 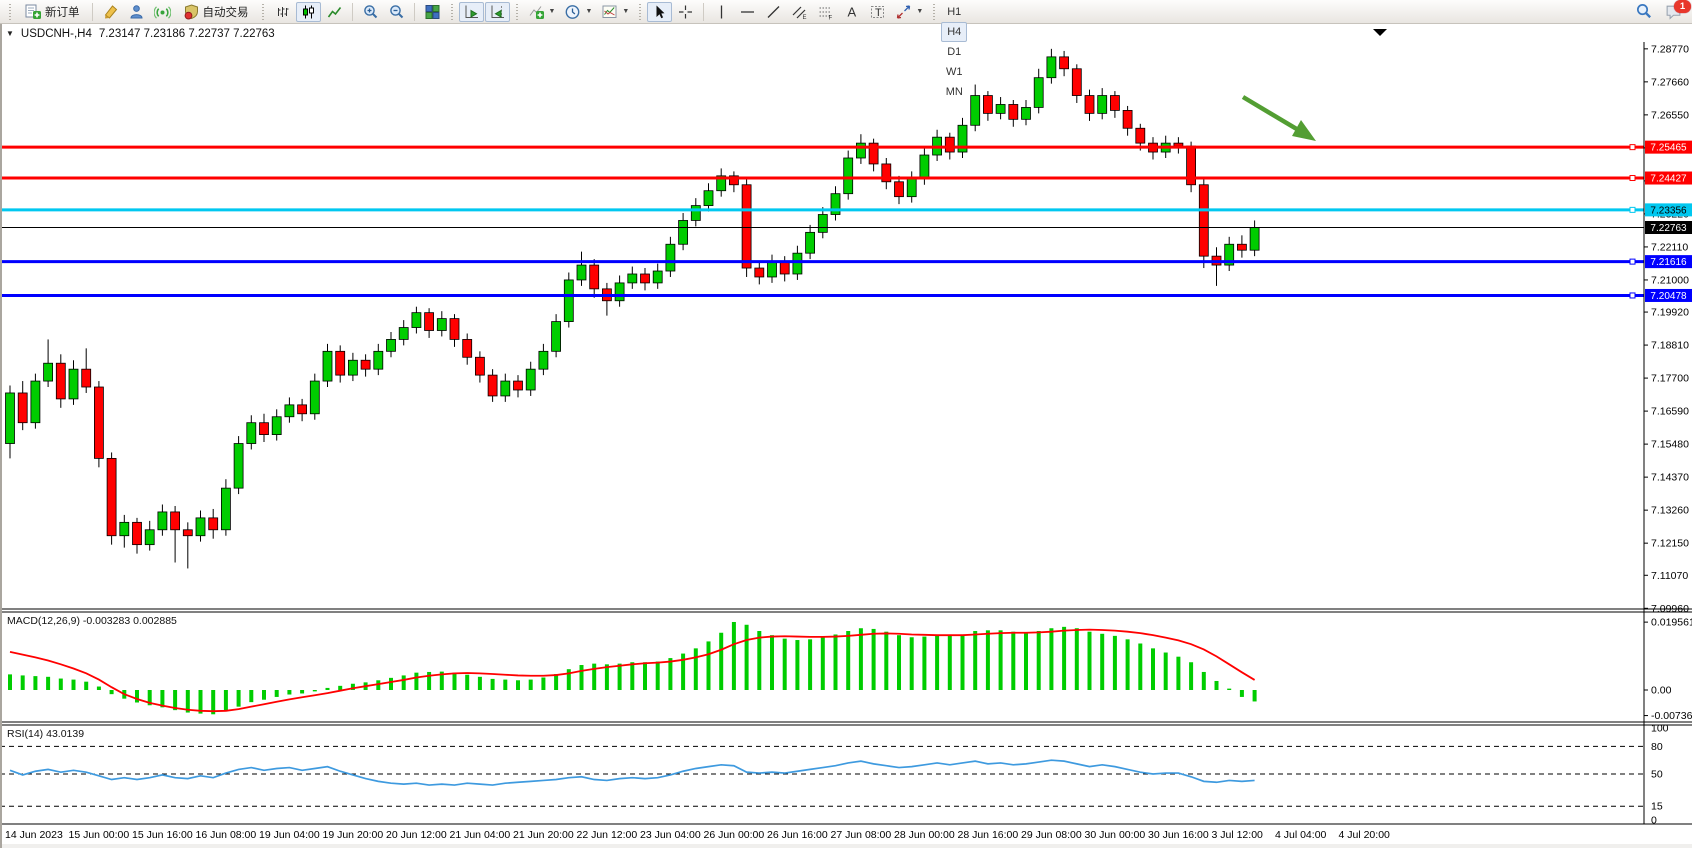 I want to click on rsi-value: 43.0139, so click(x=65, y=734).